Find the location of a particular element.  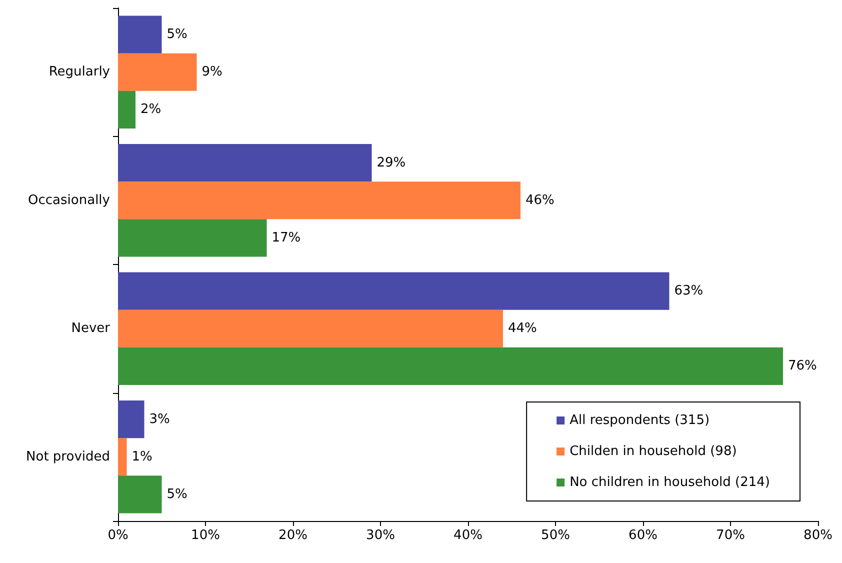

x-tick-label: 70% is located at coordinates (730, 535).